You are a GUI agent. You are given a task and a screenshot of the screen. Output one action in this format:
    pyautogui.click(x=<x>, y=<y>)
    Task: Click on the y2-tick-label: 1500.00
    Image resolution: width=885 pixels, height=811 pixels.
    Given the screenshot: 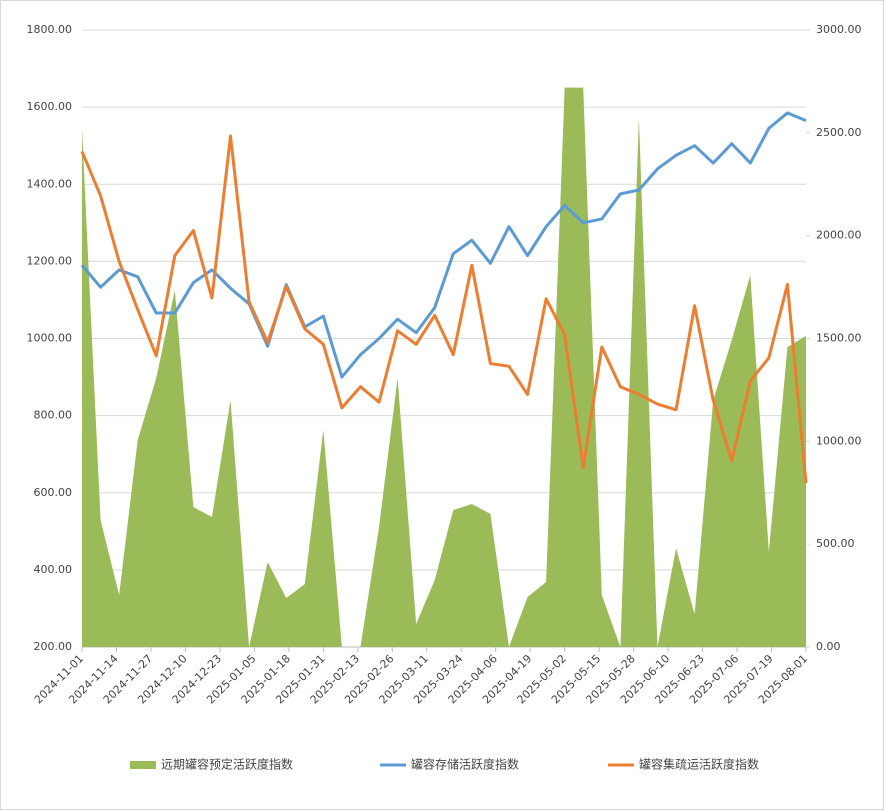 What is the action you would take?
    pyautogui.click(x=839, y=338)
    